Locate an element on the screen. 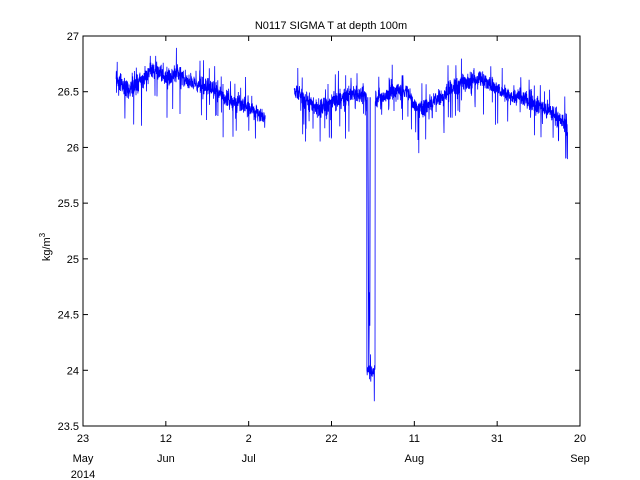 The height and width of the screenshot is (480, 640). y-tick-label: 24.5 is located at coordinates (68, 316).